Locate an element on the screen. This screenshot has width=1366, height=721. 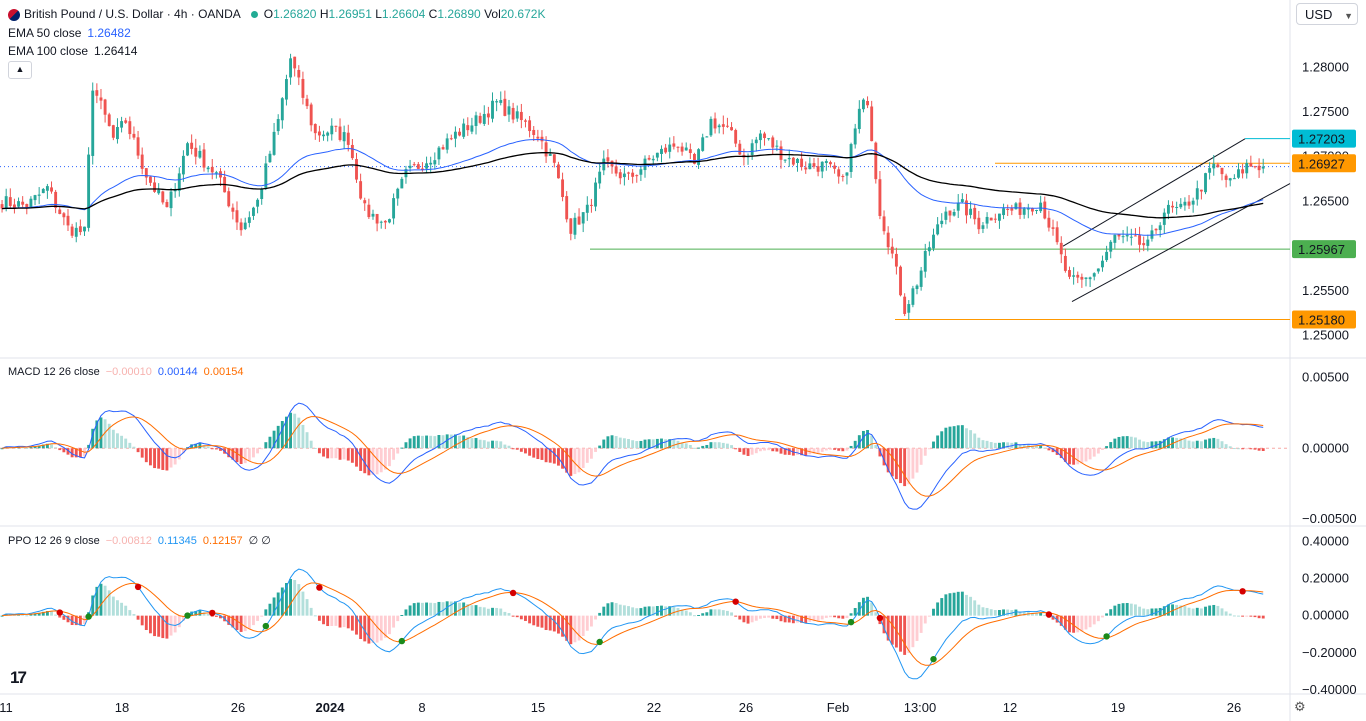
collapse-legend-button: ▲ is located at coordinates (20, 70).